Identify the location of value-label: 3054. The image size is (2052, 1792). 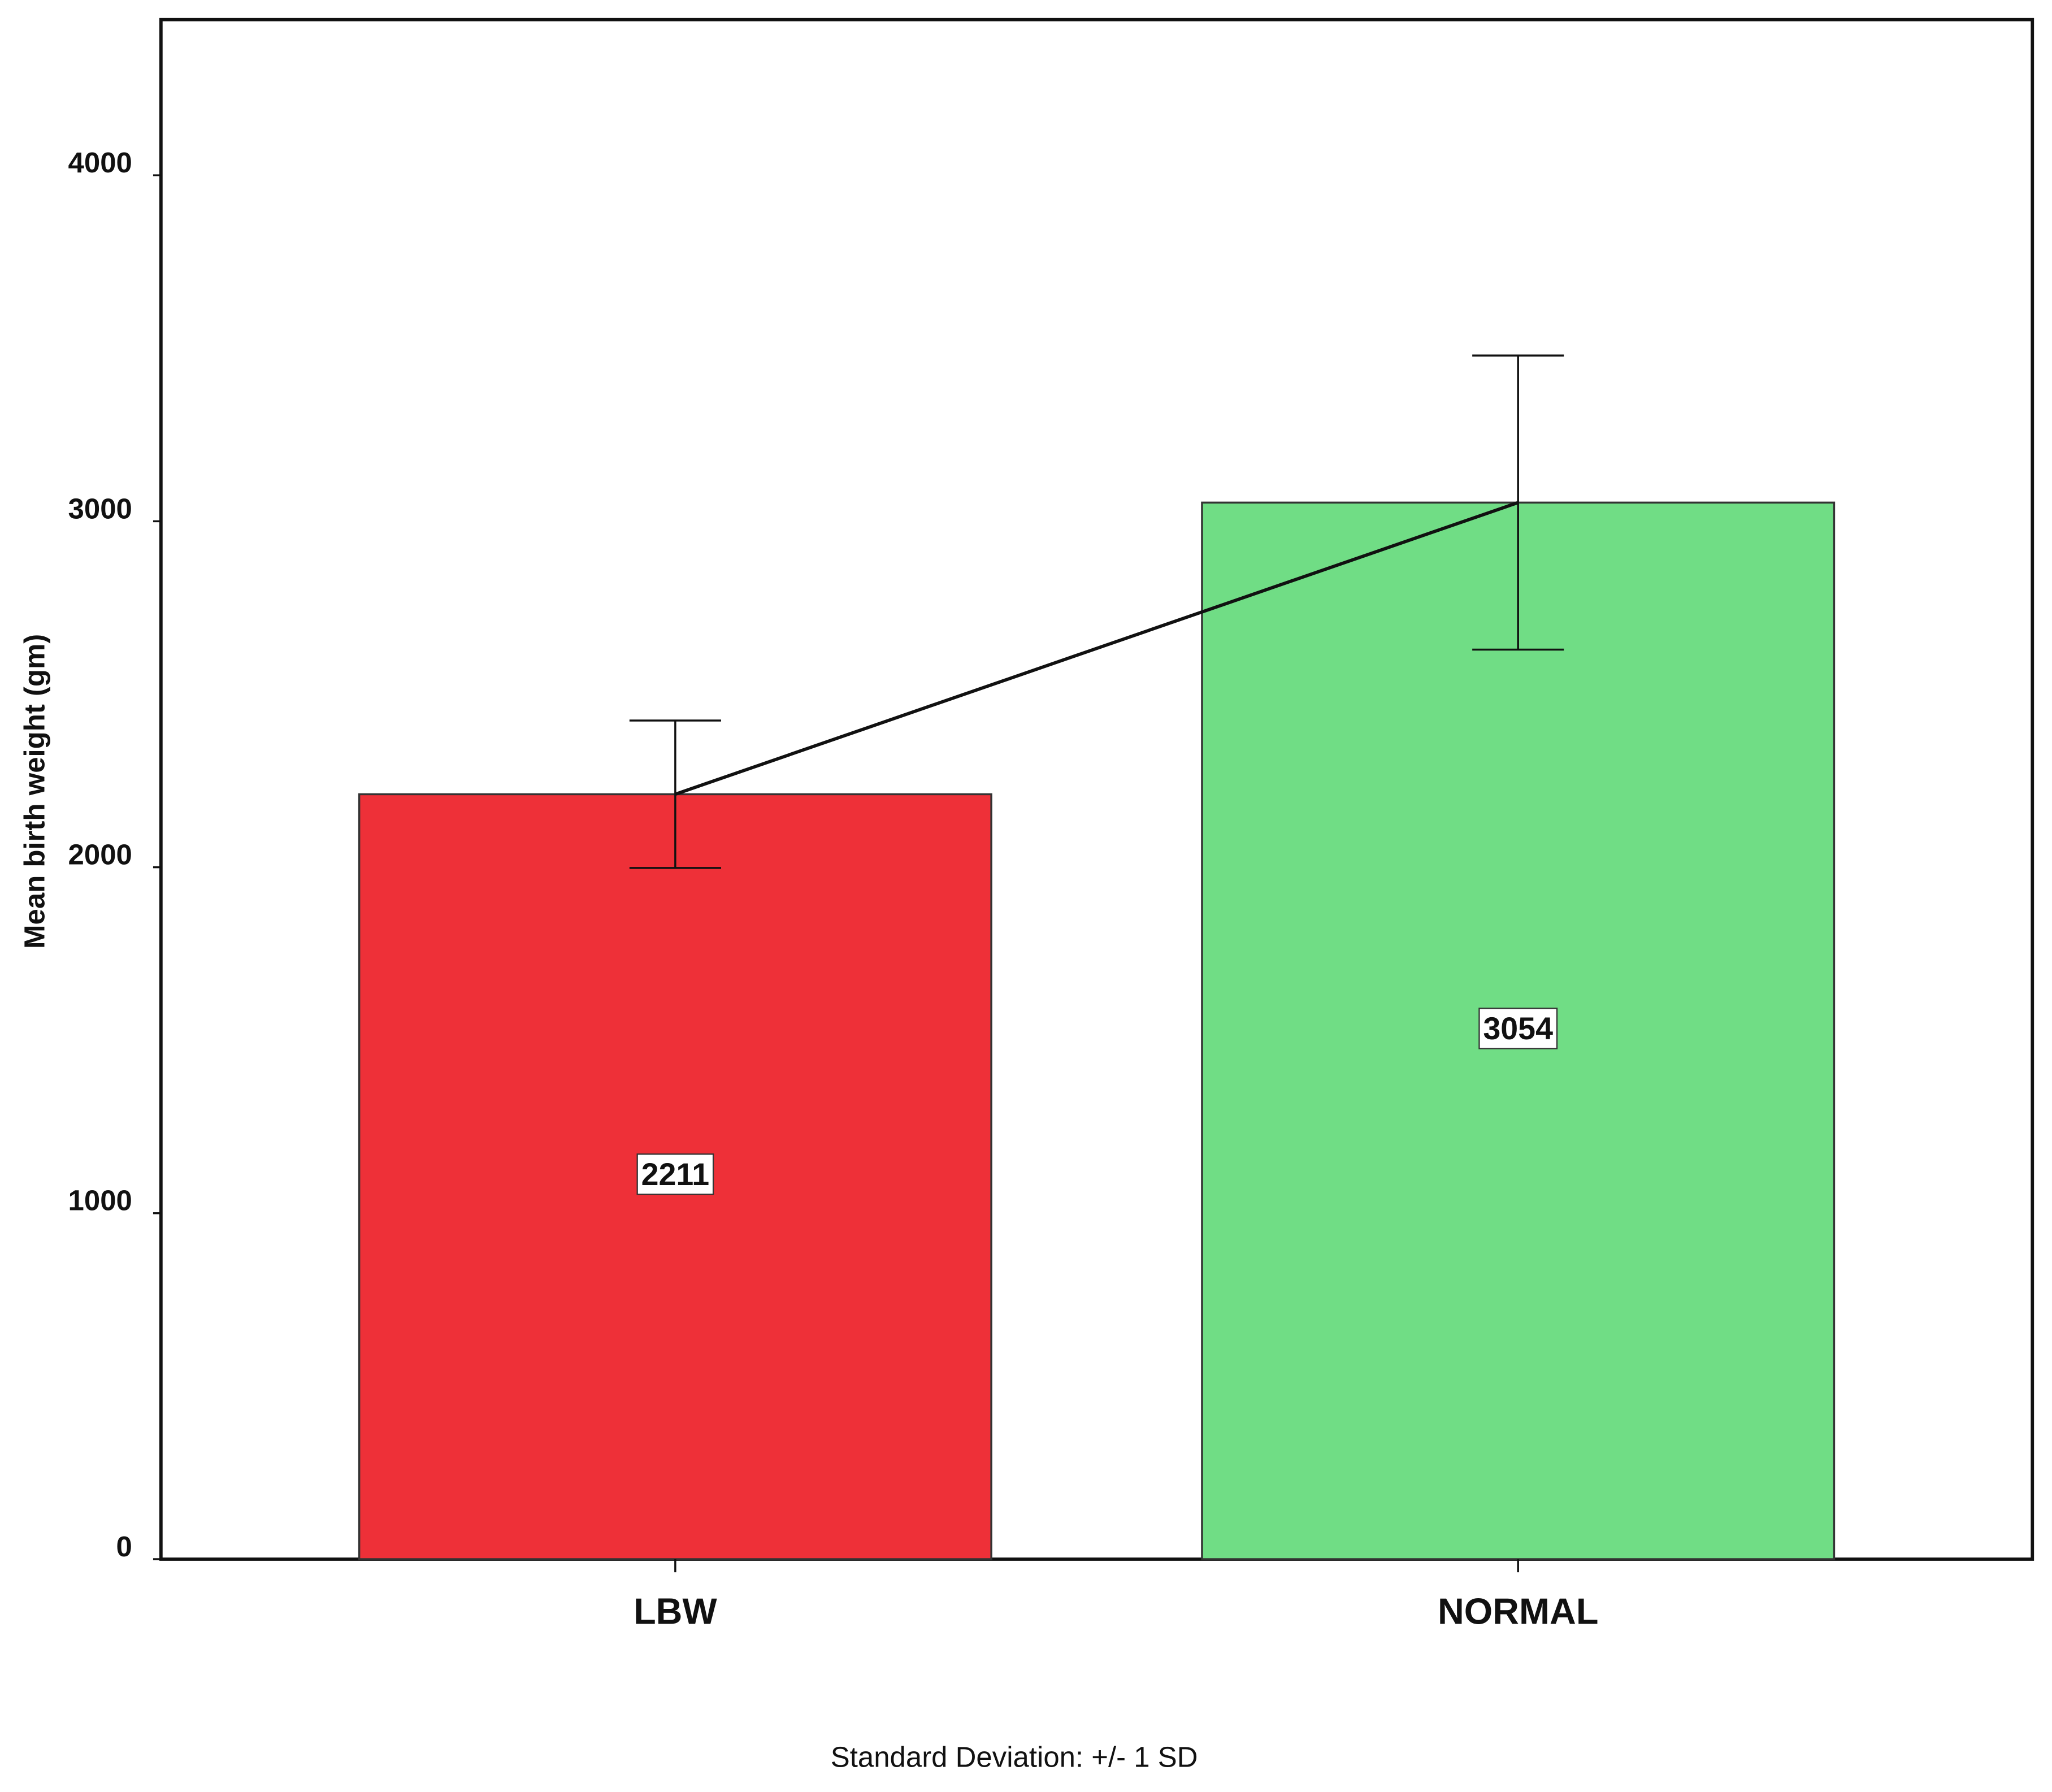
(1518, 1028).